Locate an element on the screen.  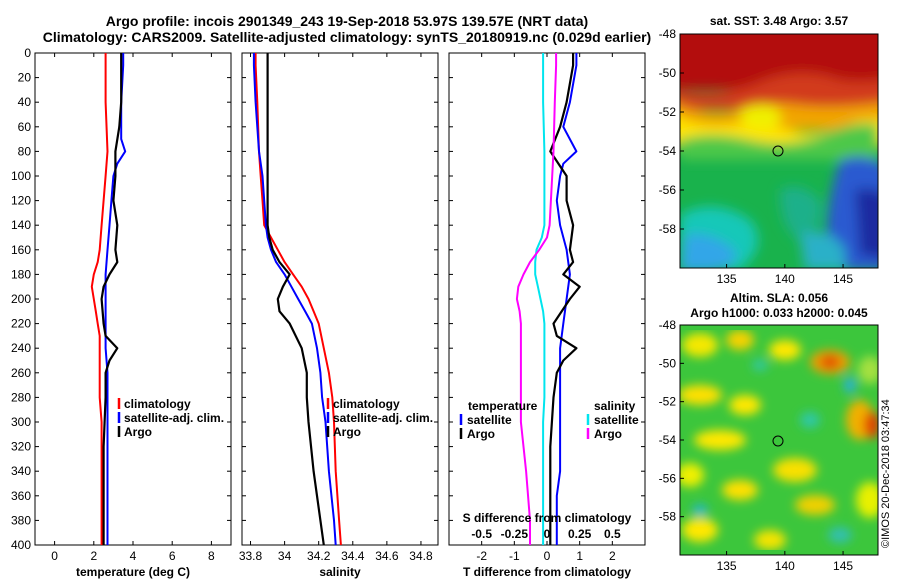
x-tick-label: -1 is located at coordinates (514, 556).